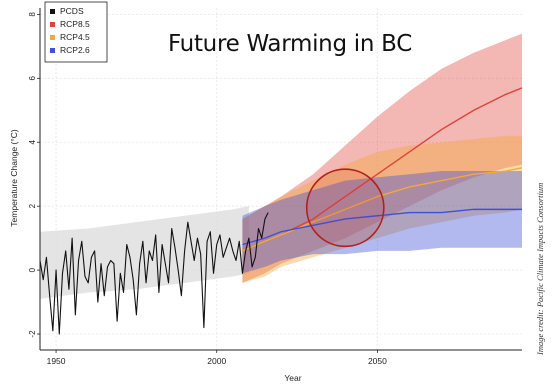 Image resolution: width=553 pixels, height=385 pixels. I want to click on chart-title: Future Warming in BC, so click(290, 44).